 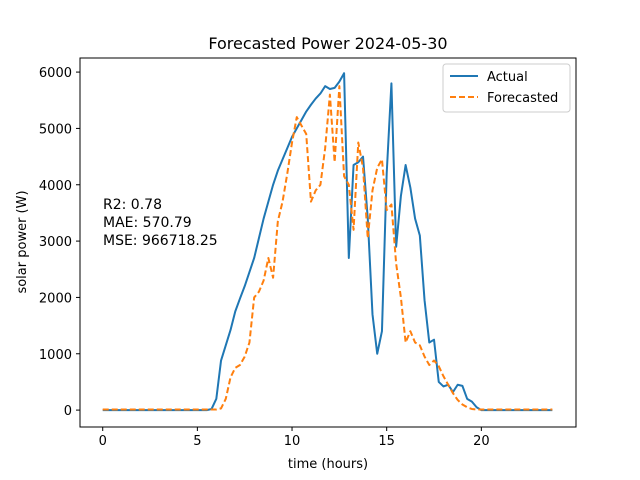 I want to click on y-tick-label: 6000, so click(x=55, y=73).